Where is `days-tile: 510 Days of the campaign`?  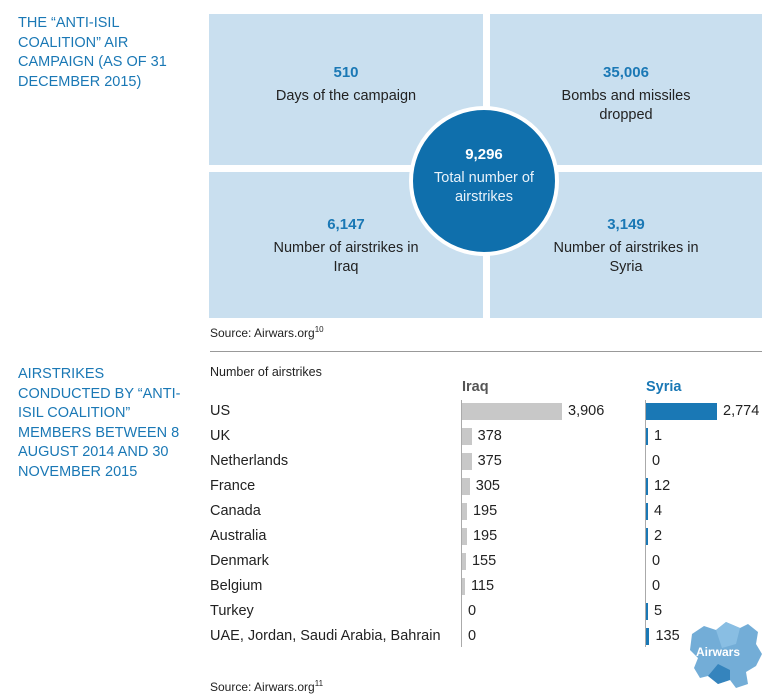
days-tile: 510 Days of the campaign is located at coordinates (346, 89).